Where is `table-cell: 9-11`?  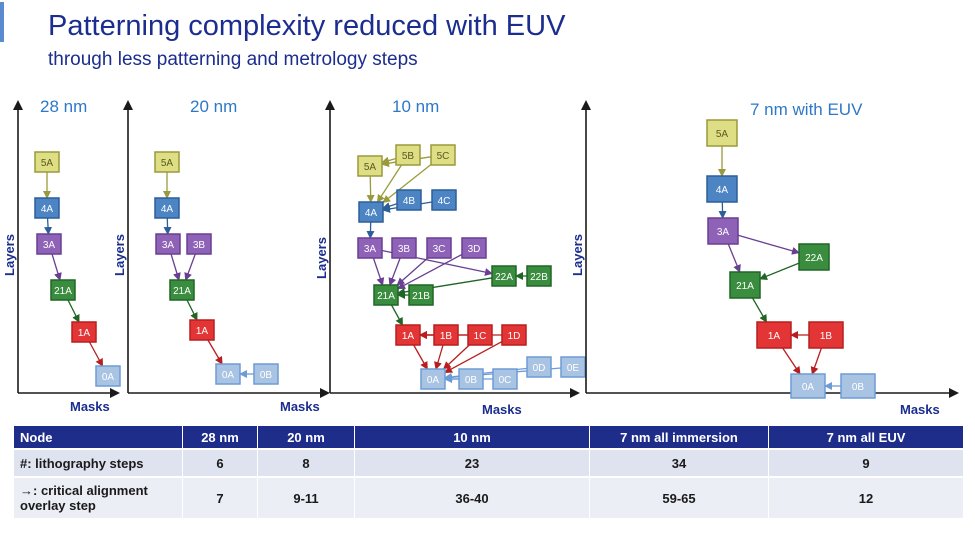 table-cell: 9-11 is located at coordinates (306, 497).